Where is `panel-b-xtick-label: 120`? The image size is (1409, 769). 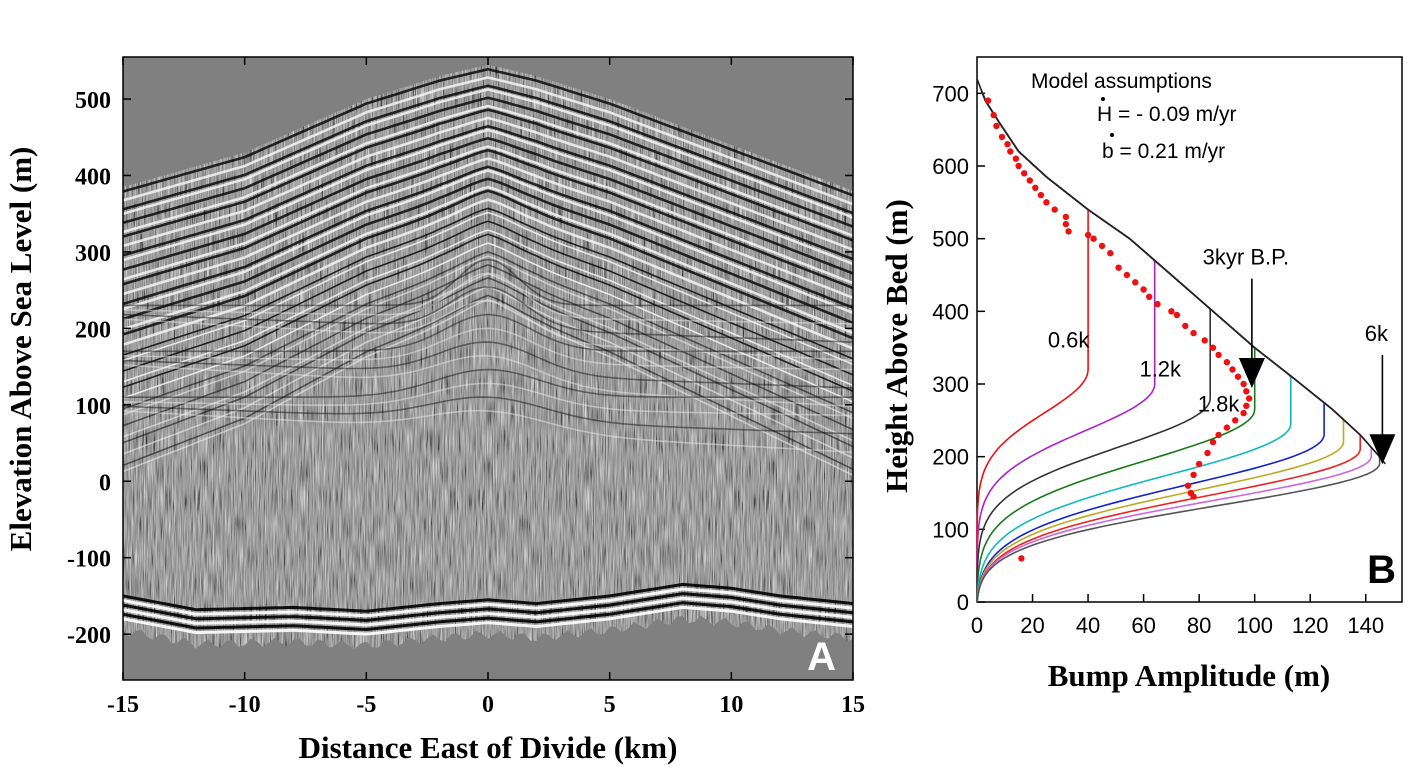 panel-b-xtick-label: 120 is located at coordinates (1310, 625).